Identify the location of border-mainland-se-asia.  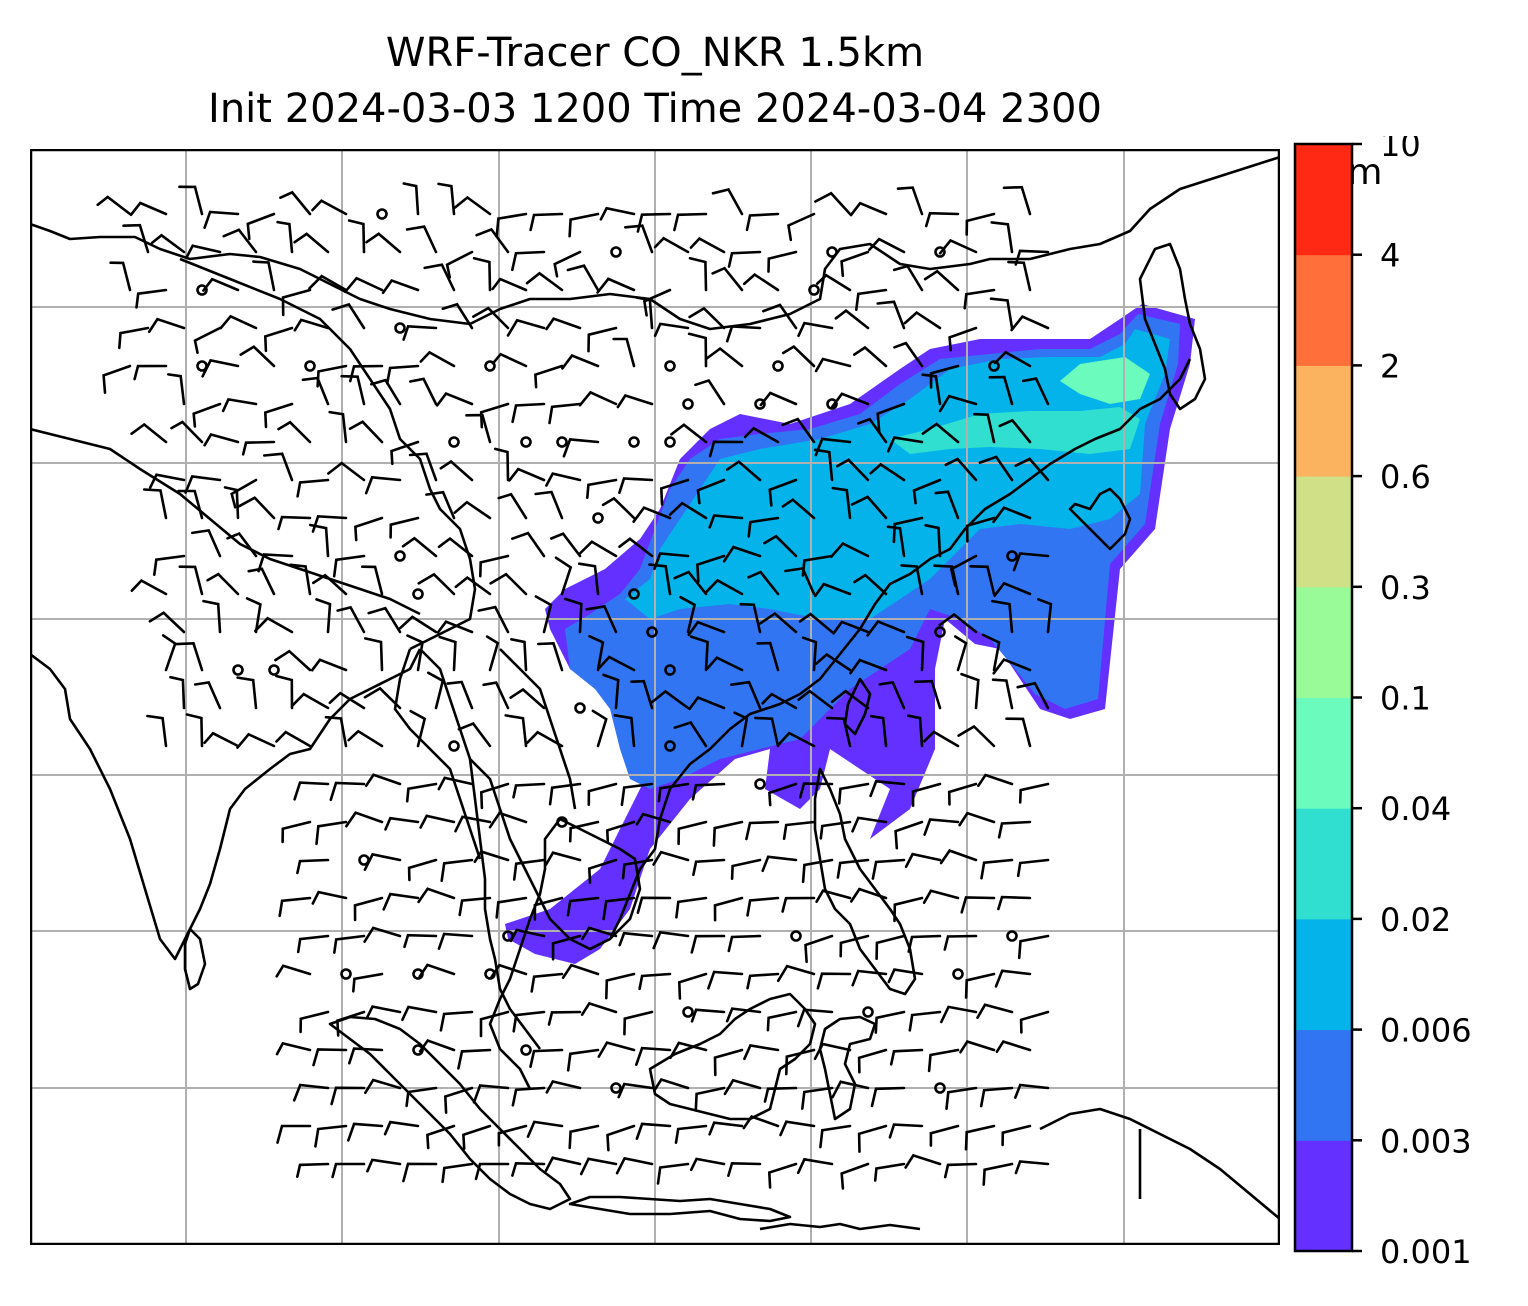
(437, 754).